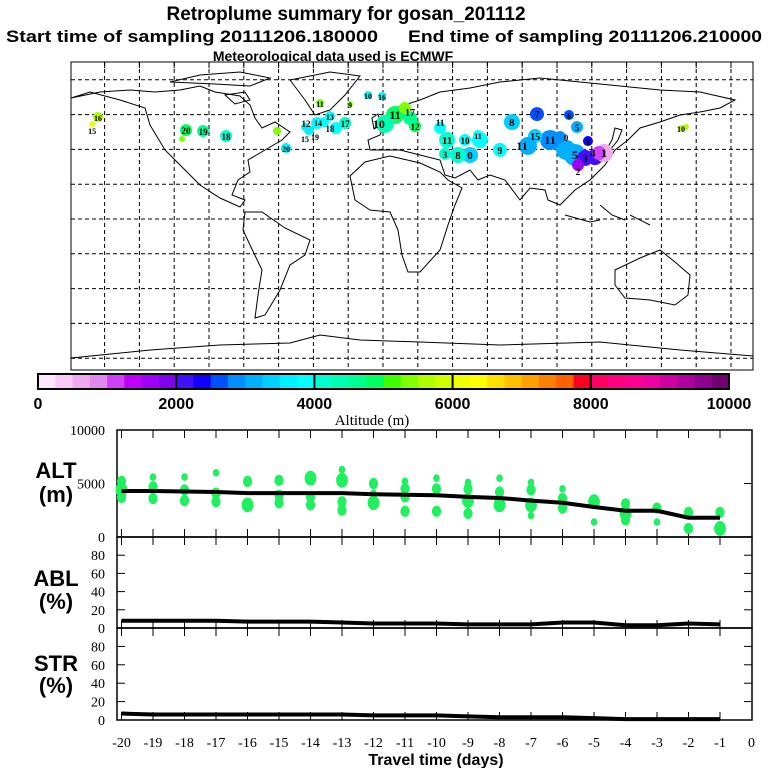 This screenshot has height=768, width=768. I want to click on coast-maritime-asia, so click(607, 215).